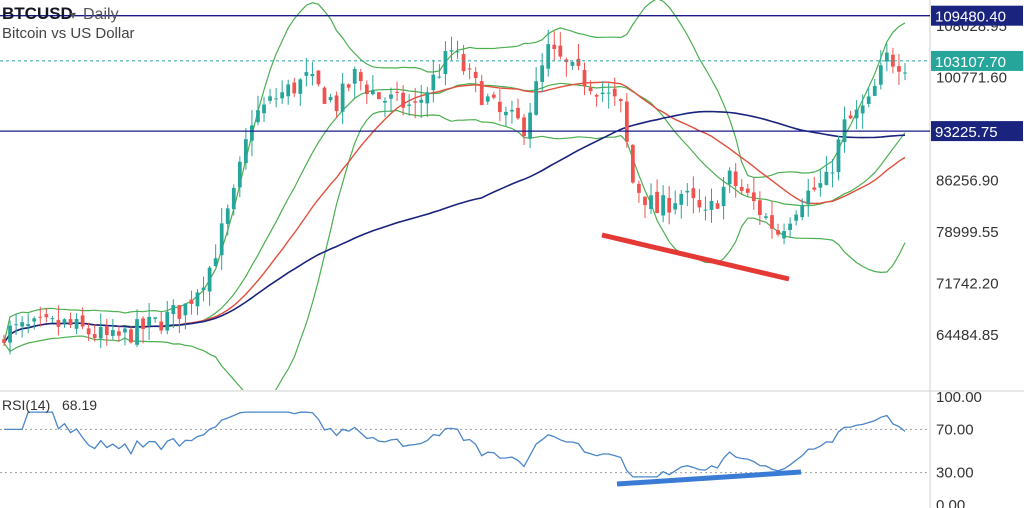 This screenshot has height=508, width=1024. What do you see at coordinates (955, 473) in the screenshot?
I see `rsi-tick-label: 30.00` at bounding box center [955, 473].